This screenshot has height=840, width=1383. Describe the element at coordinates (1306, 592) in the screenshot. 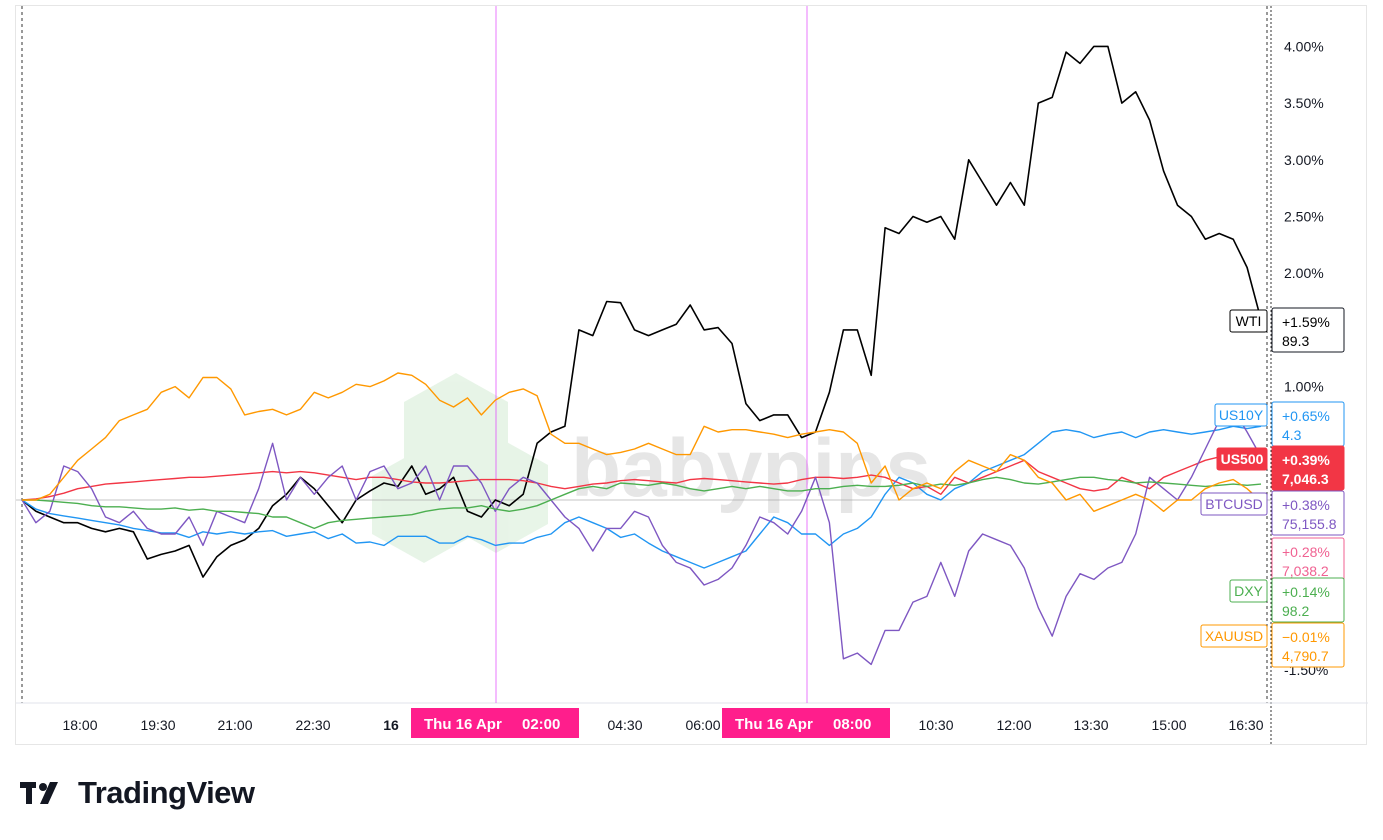

I see `series-change-value: +0.14%` at that location.